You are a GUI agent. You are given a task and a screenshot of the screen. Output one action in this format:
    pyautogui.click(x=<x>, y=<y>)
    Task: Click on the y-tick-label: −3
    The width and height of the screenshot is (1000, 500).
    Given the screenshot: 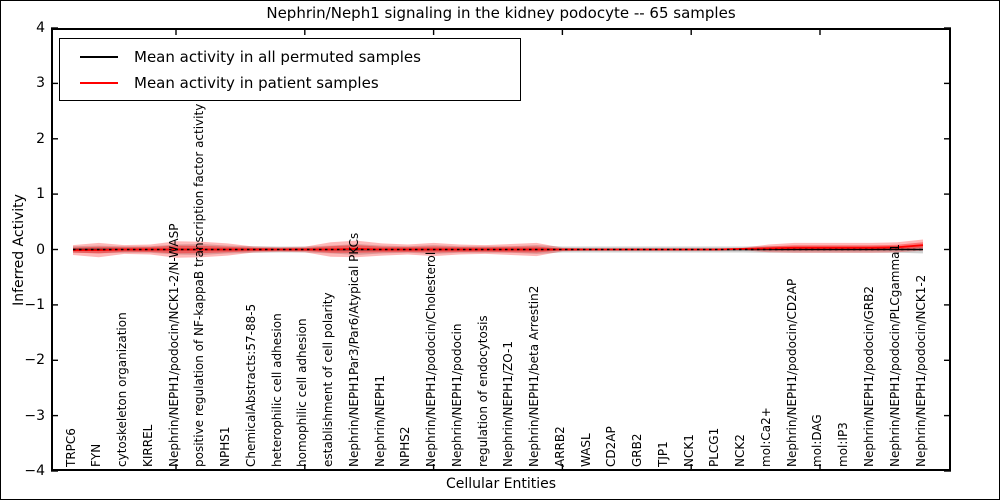 What is the action you would take?
    pyautogui.click(x=34, y=415)
    